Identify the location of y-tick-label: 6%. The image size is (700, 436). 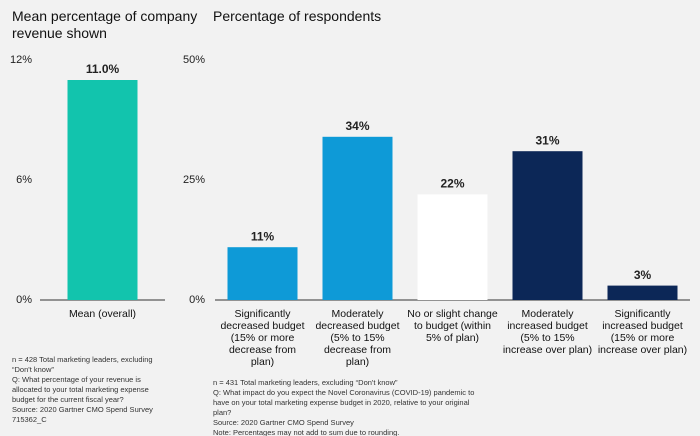
(24, 180).